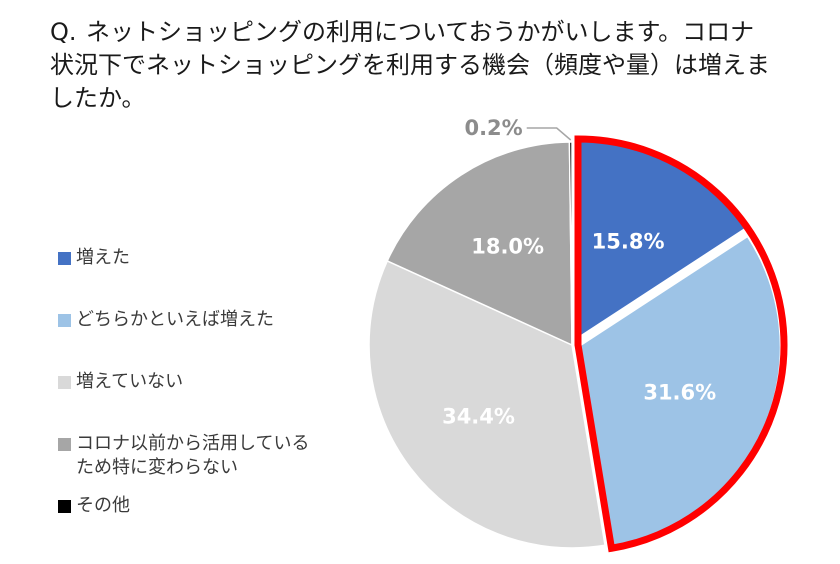 The image size is (840, 564). Describe the element at coordinates (478, 417) in the screenshot. I see `slice-label-3: 34.4%` at that location.